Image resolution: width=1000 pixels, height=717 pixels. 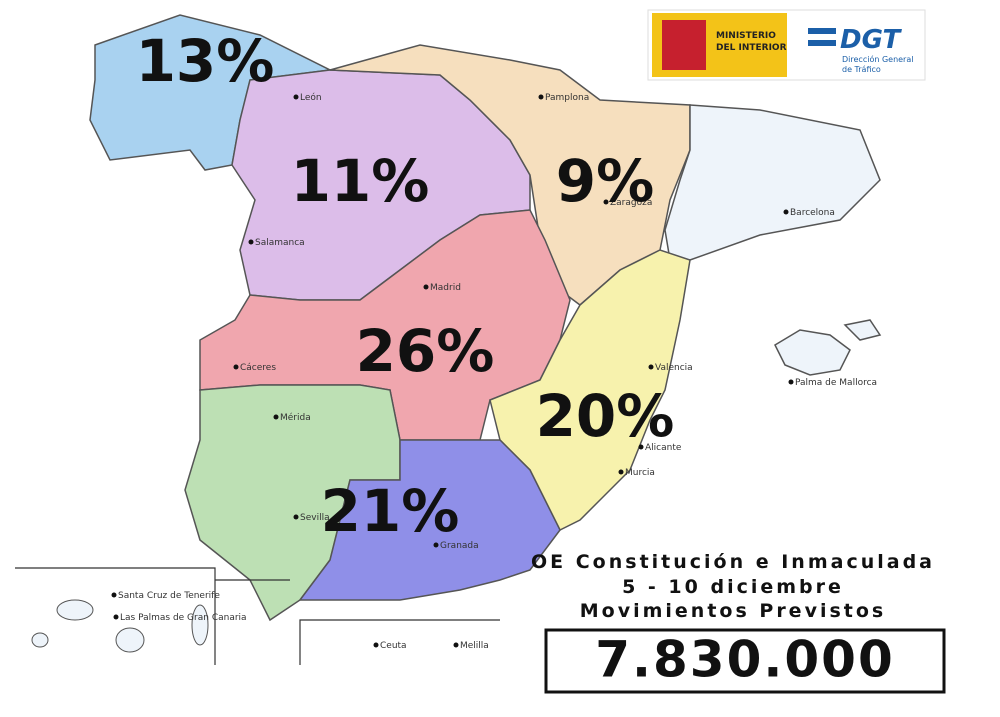 What do you see at coordinates (871, 40) in the screenshot?
I see `dgt-name: DGT` at bounding box center [871, 40].